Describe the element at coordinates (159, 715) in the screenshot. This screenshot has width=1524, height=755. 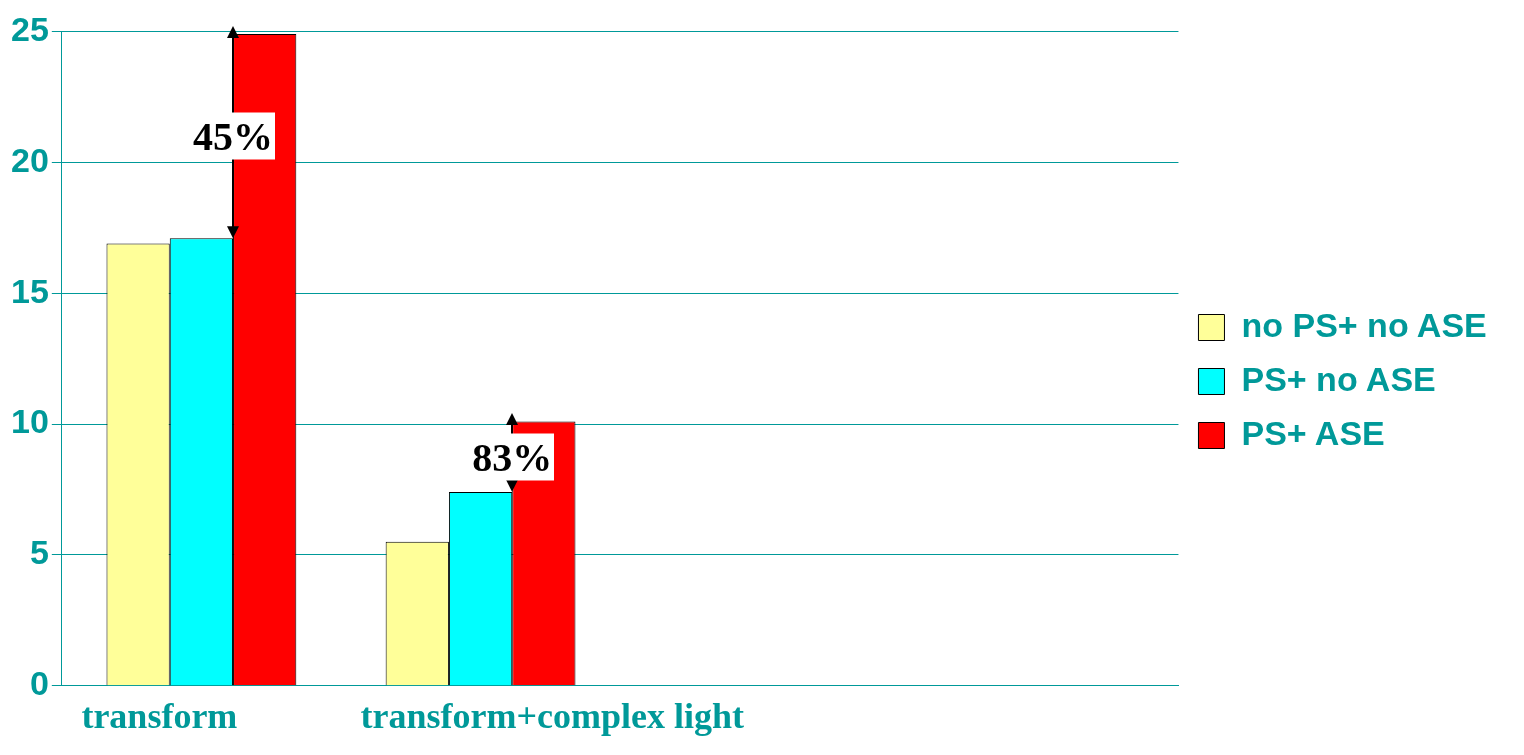
I see `x-tick-label: transform` at that location.